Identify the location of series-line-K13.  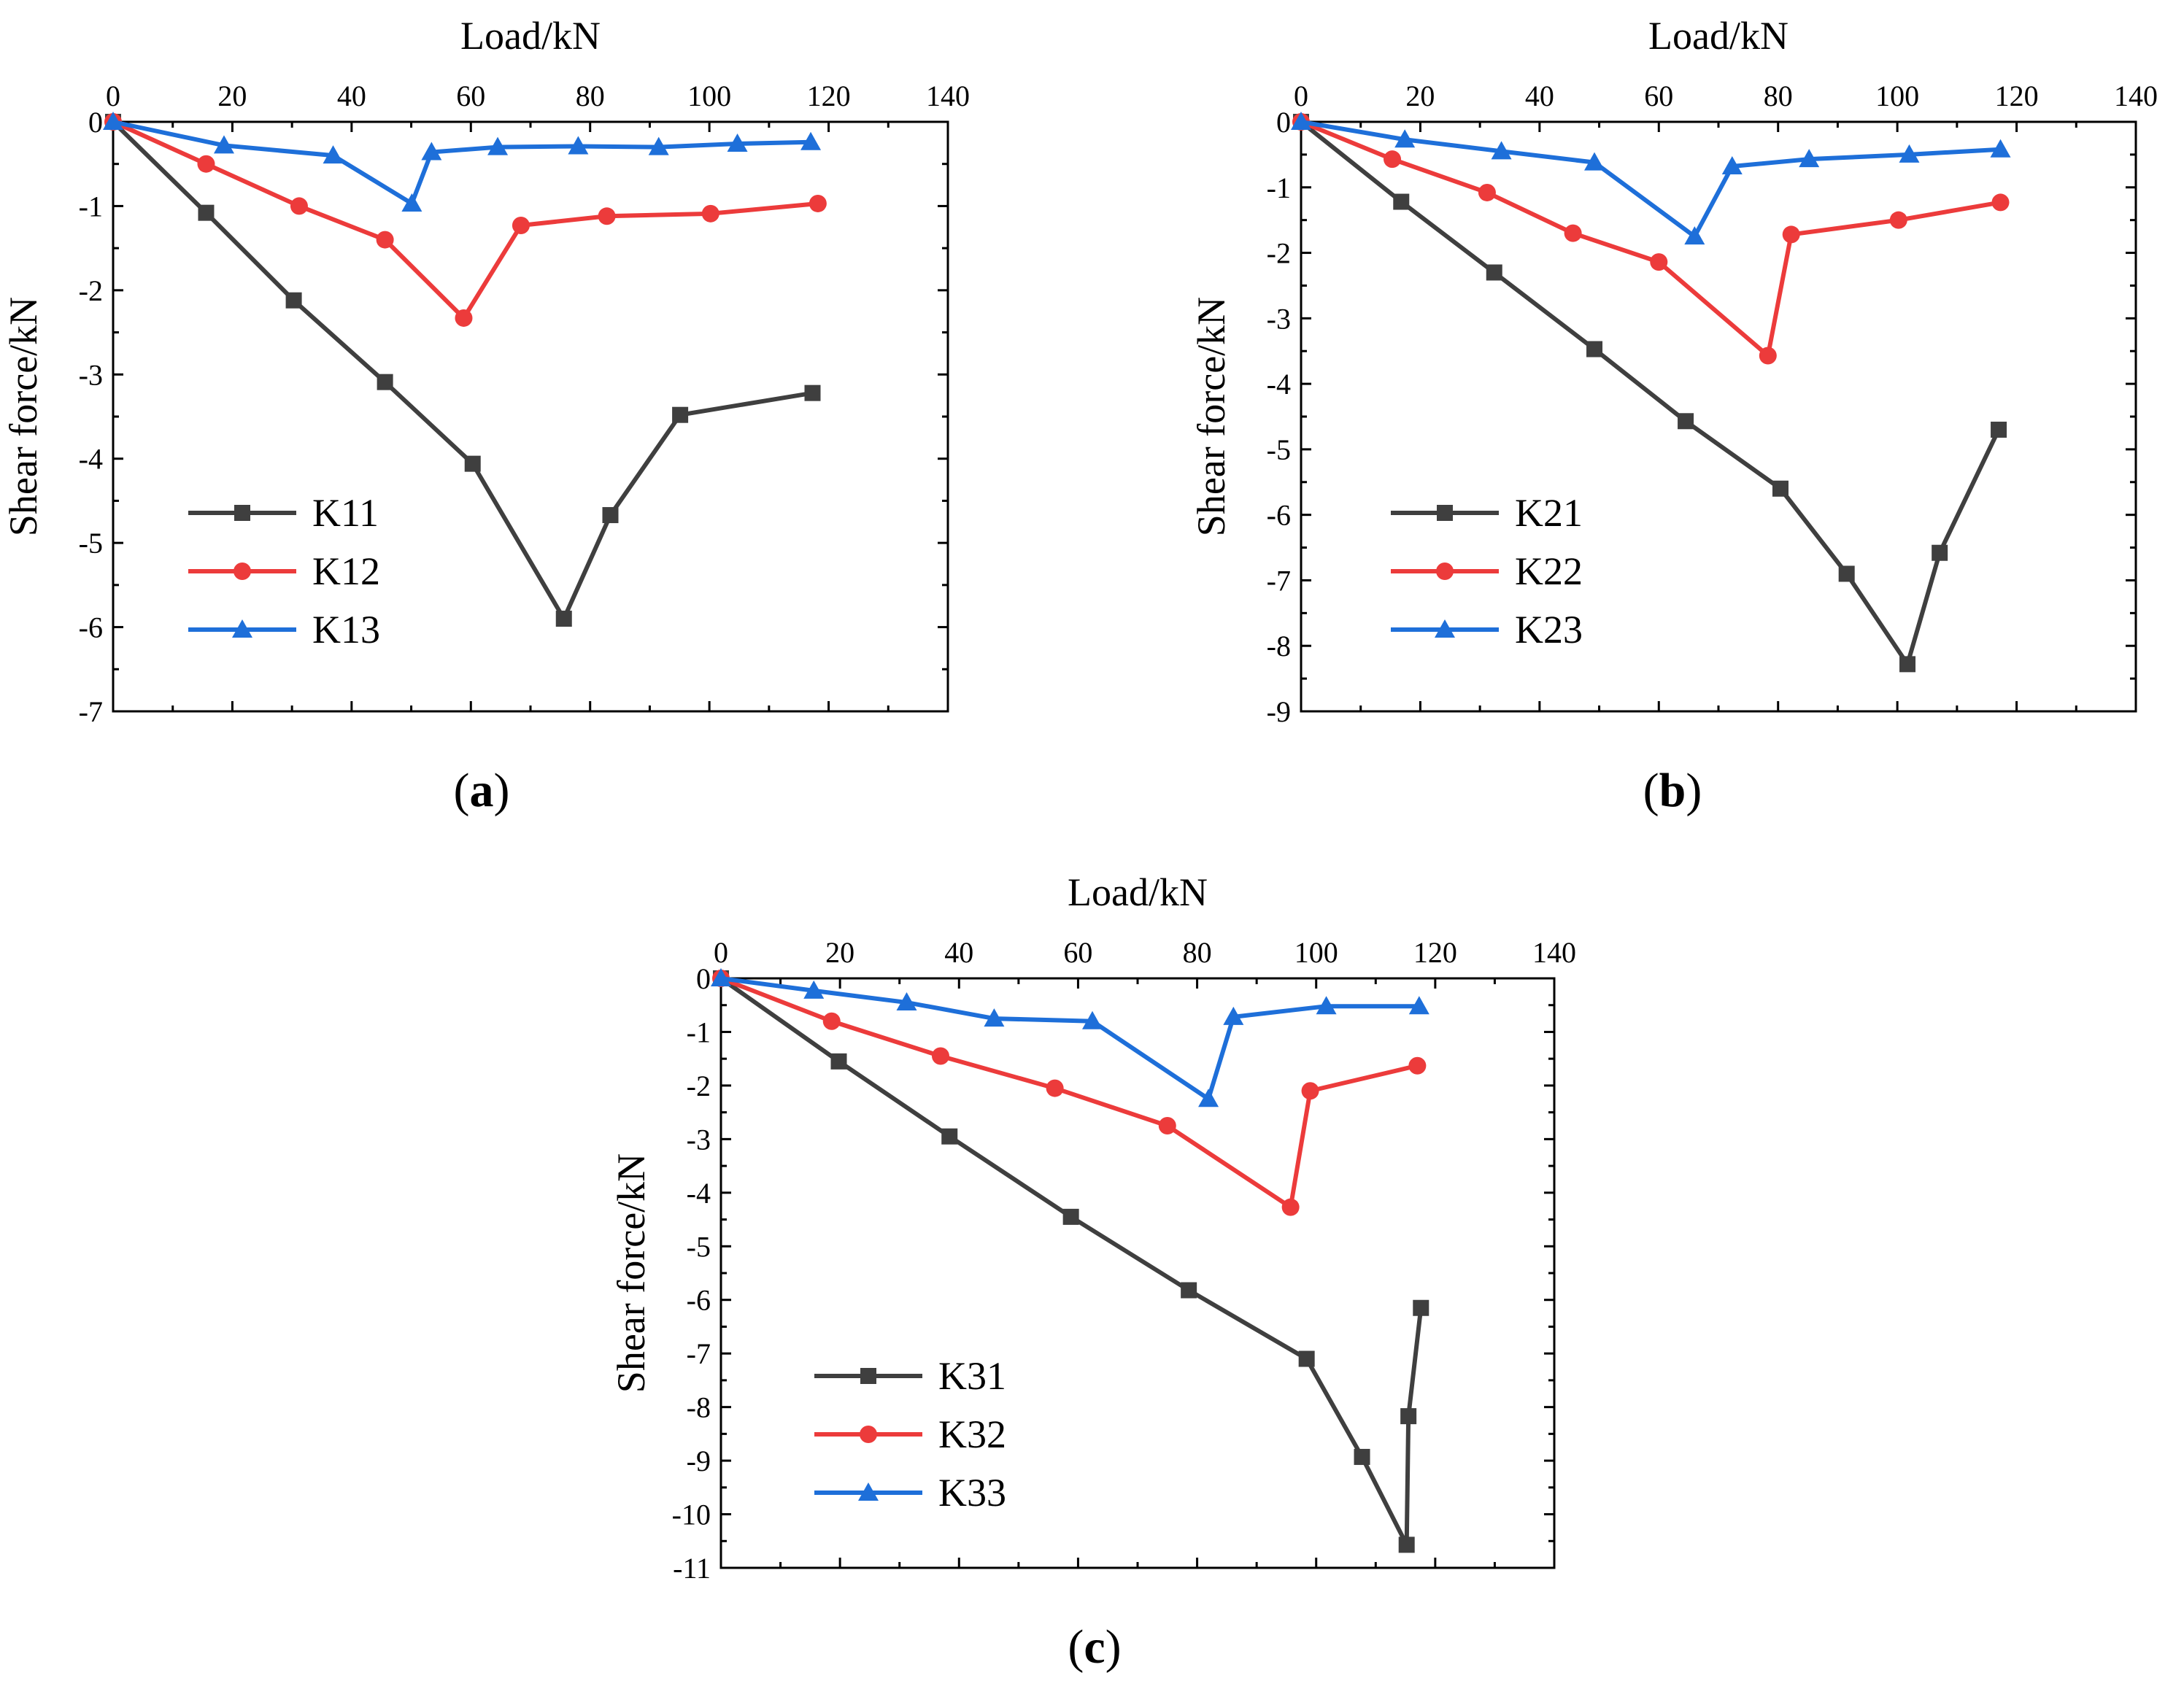
(461, 163).